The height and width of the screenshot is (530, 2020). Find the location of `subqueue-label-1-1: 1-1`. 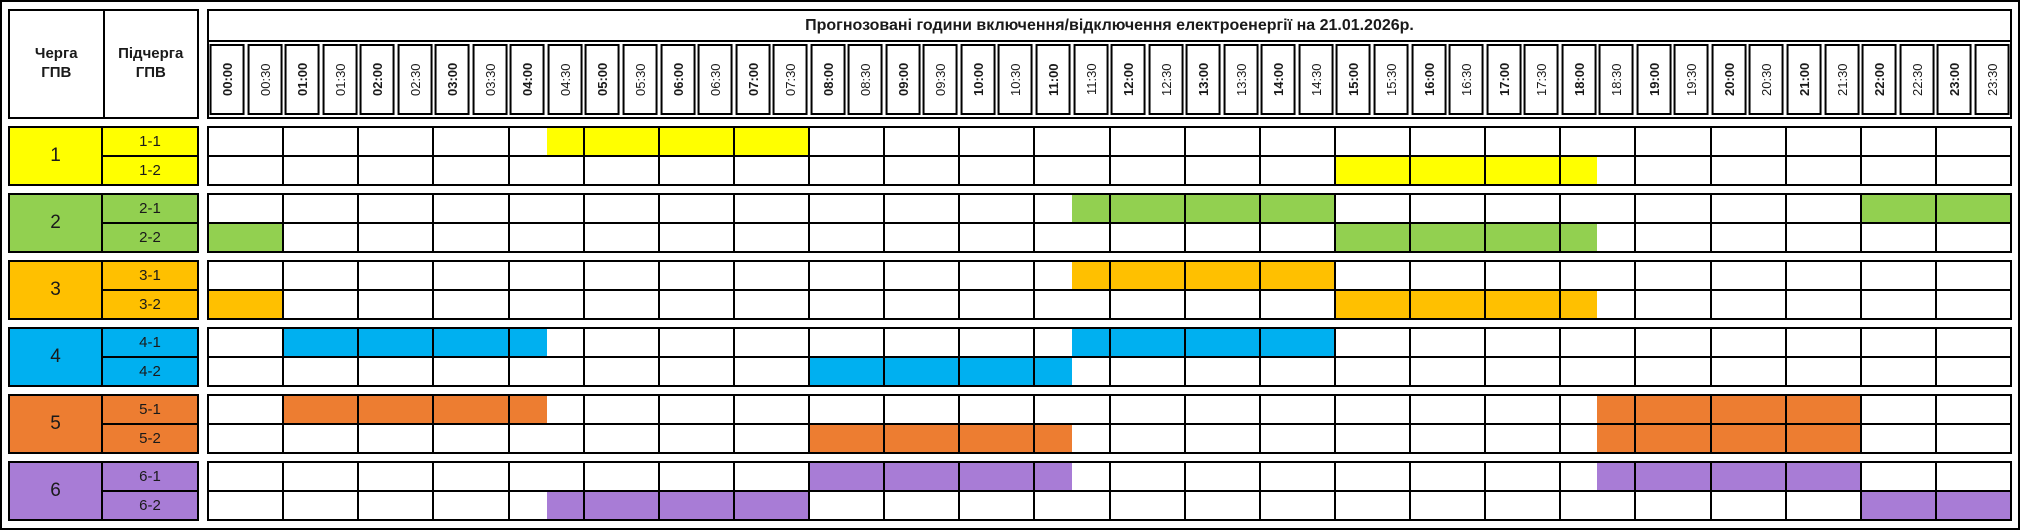

subqueue-label-1-1: 1-1 is located at coordinates (150, 142).